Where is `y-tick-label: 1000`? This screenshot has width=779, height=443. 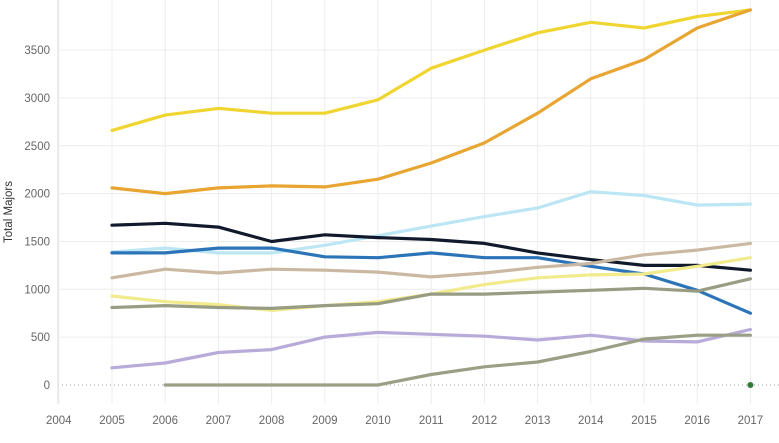 y-tick-label: 1000 is located at coordinates (37, 290).